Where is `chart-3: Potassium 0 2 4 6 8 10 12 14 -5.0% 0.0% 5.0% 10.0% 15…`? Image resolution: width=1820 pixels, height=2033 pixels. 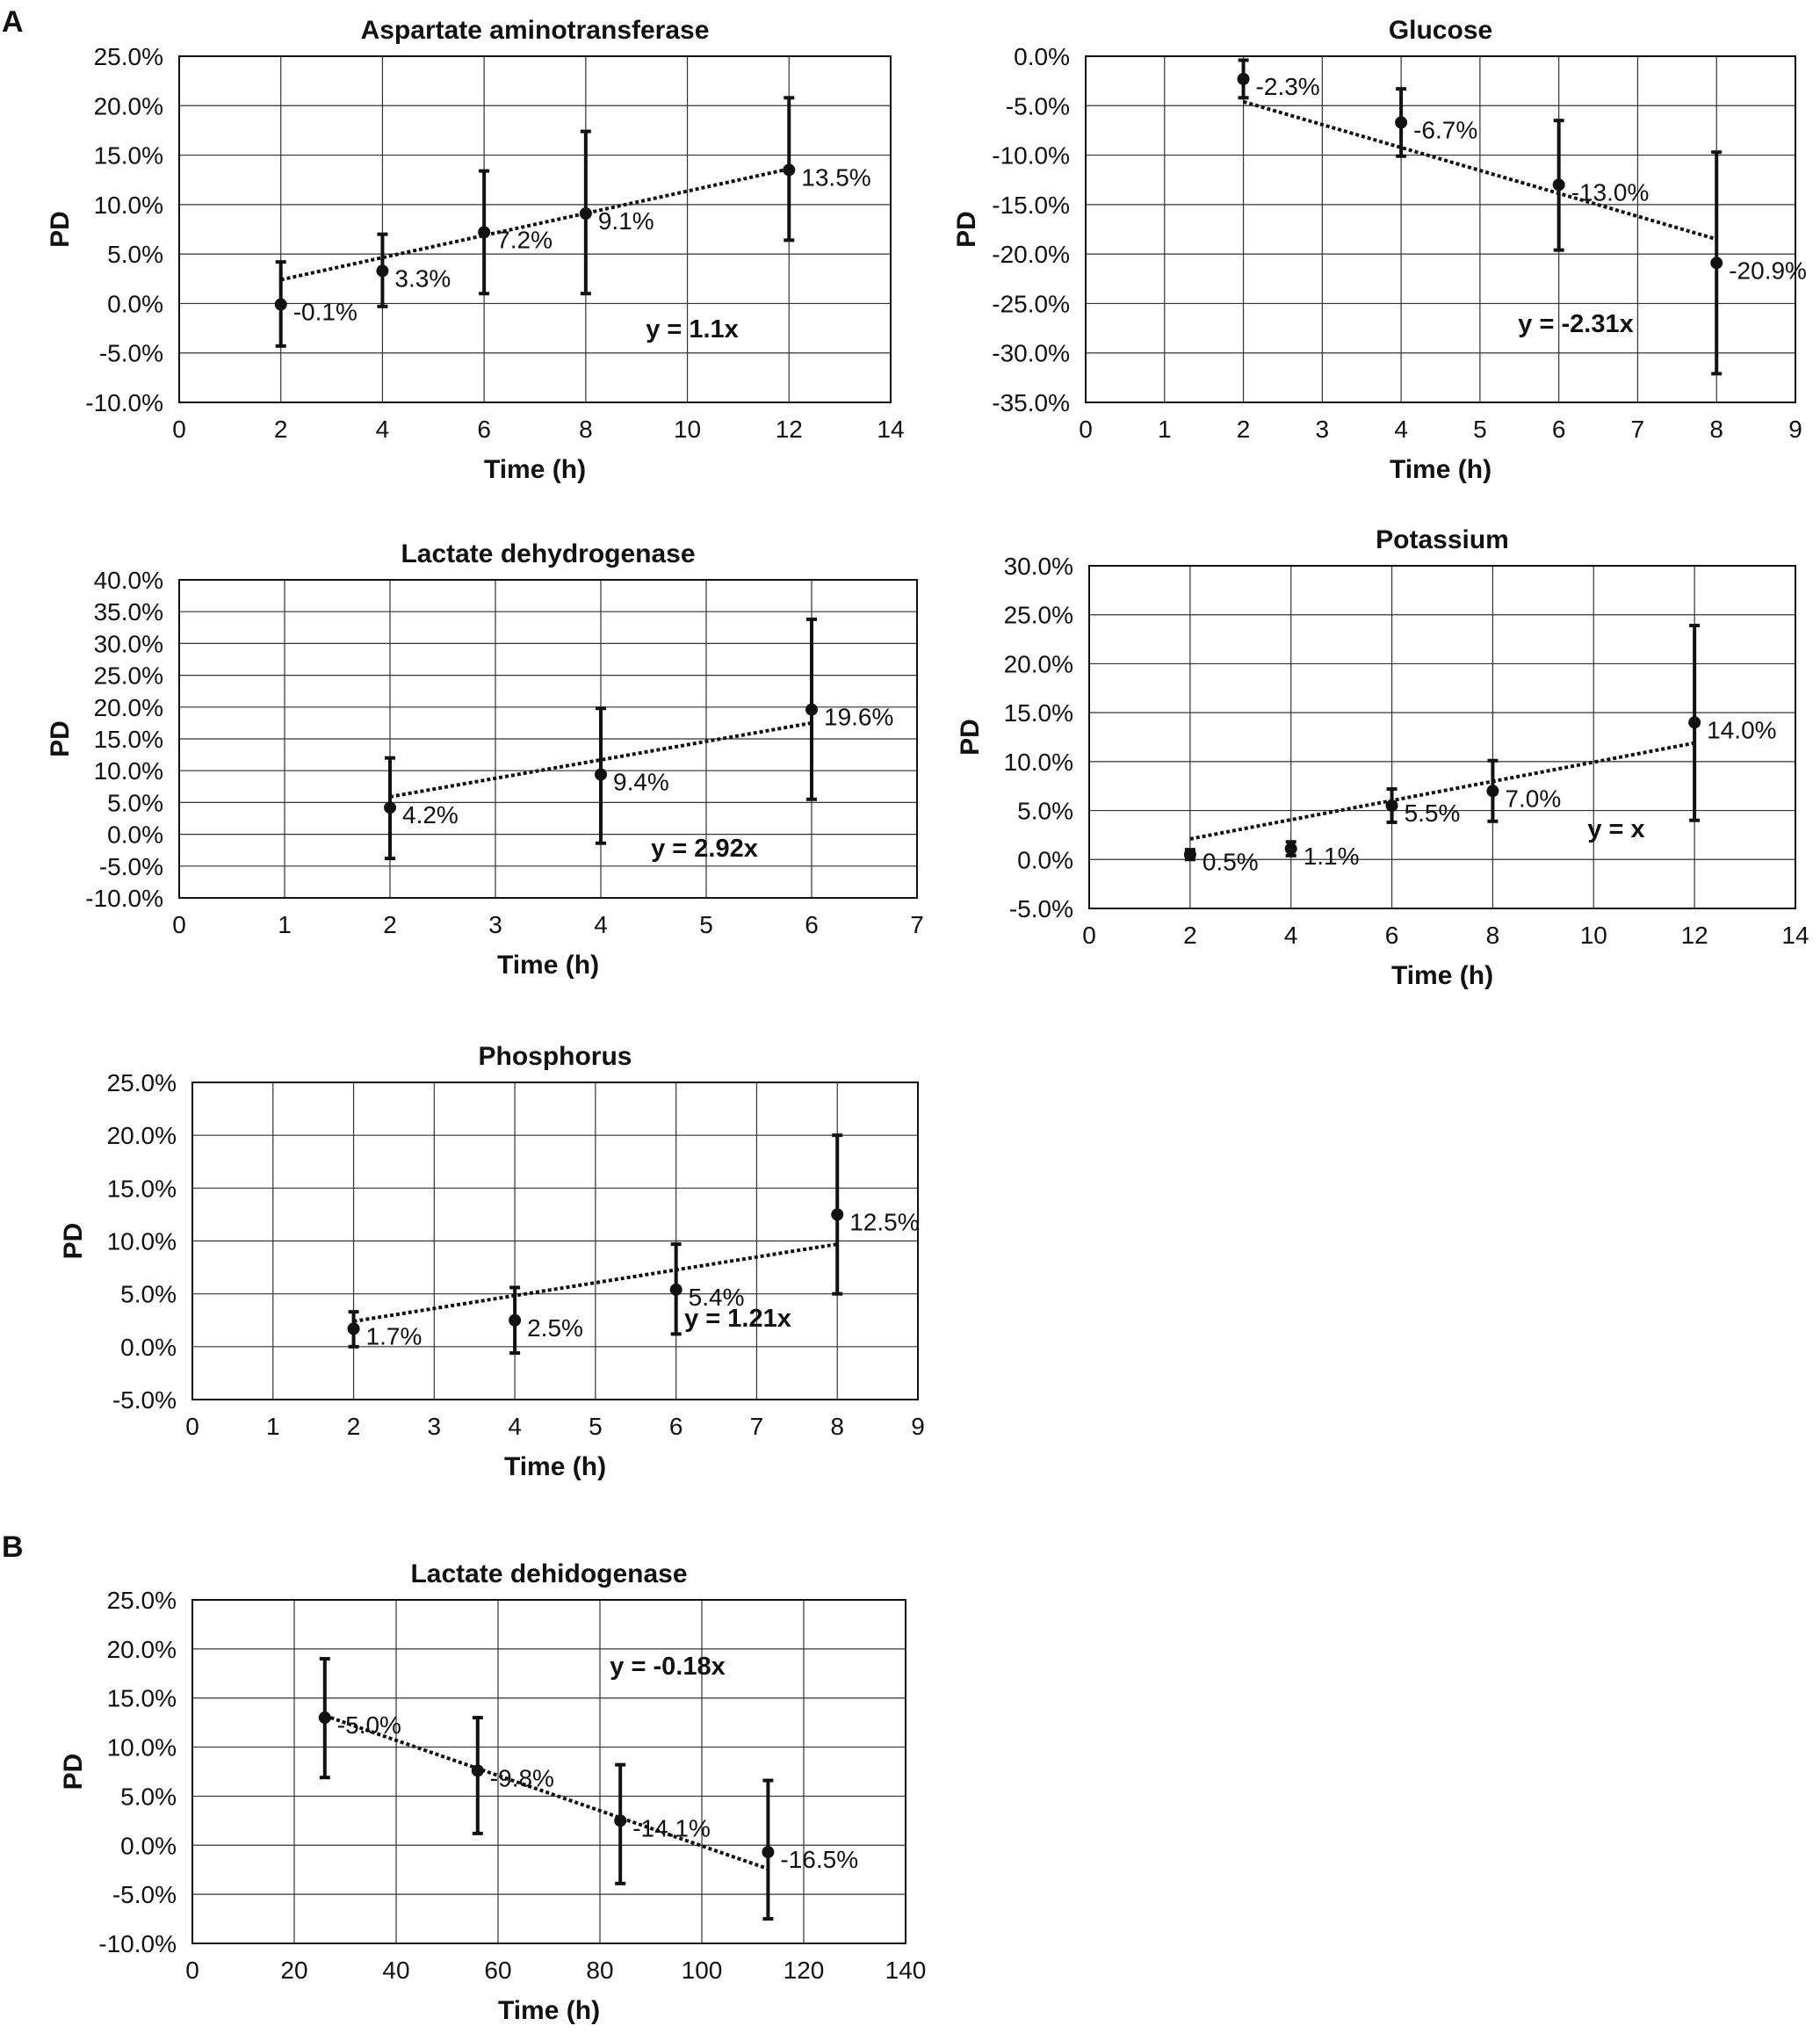 chart-3: Potassium 0 2 4 6 8 10 12 14 -5.0% 0.0% 5.0% 10.0% 15… is located at coordinates (1382, 757).